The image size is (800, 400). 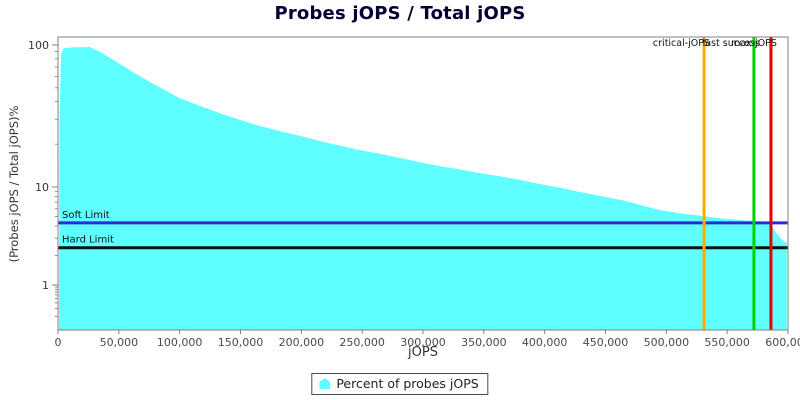 What do you see at coordinates (241, 342) in the screenshot?
I see `x-tick-label-3: 150,000` at bounding box center [241, 342].